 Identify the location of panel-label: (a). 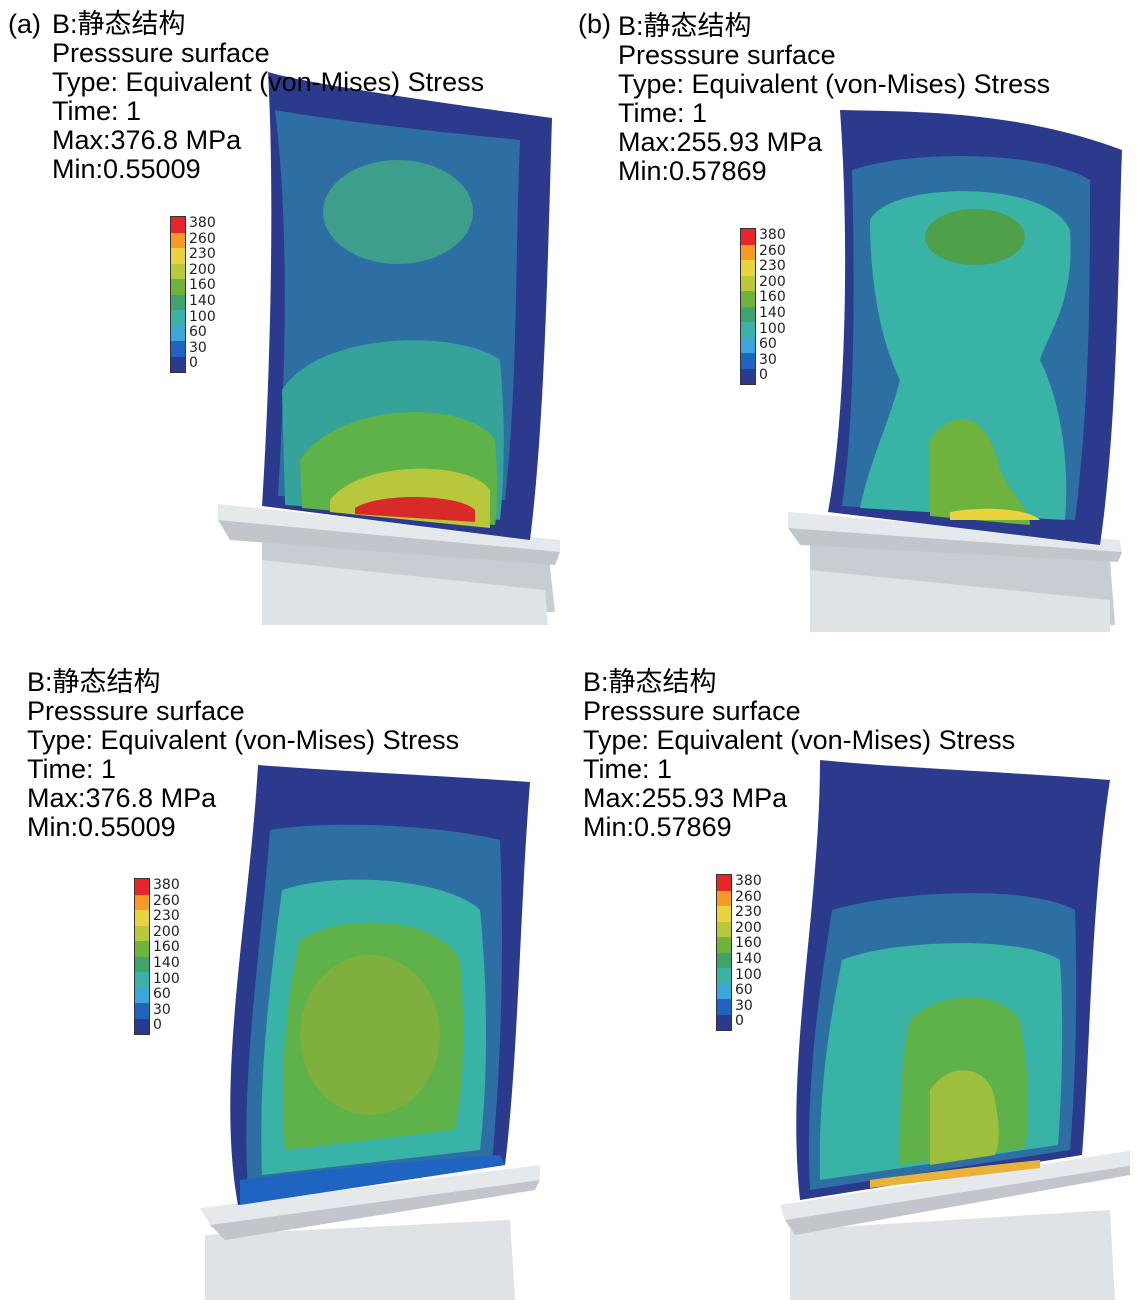
(24, 24).